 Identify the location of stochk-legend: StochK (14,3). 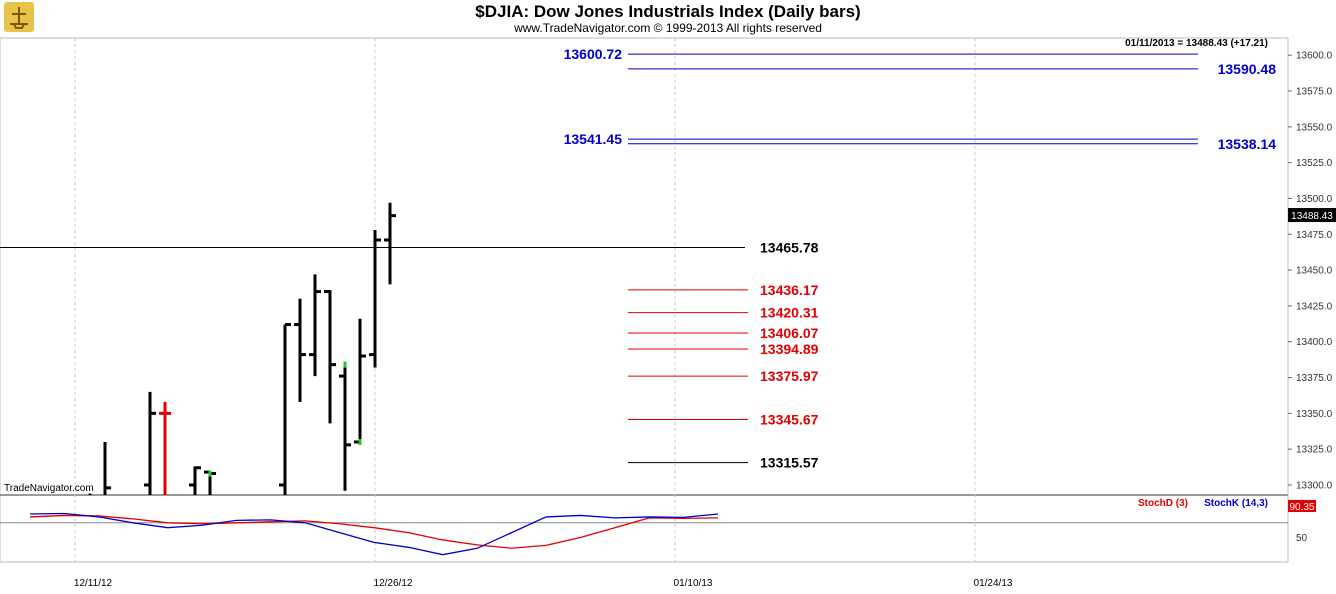
(1236, 503).